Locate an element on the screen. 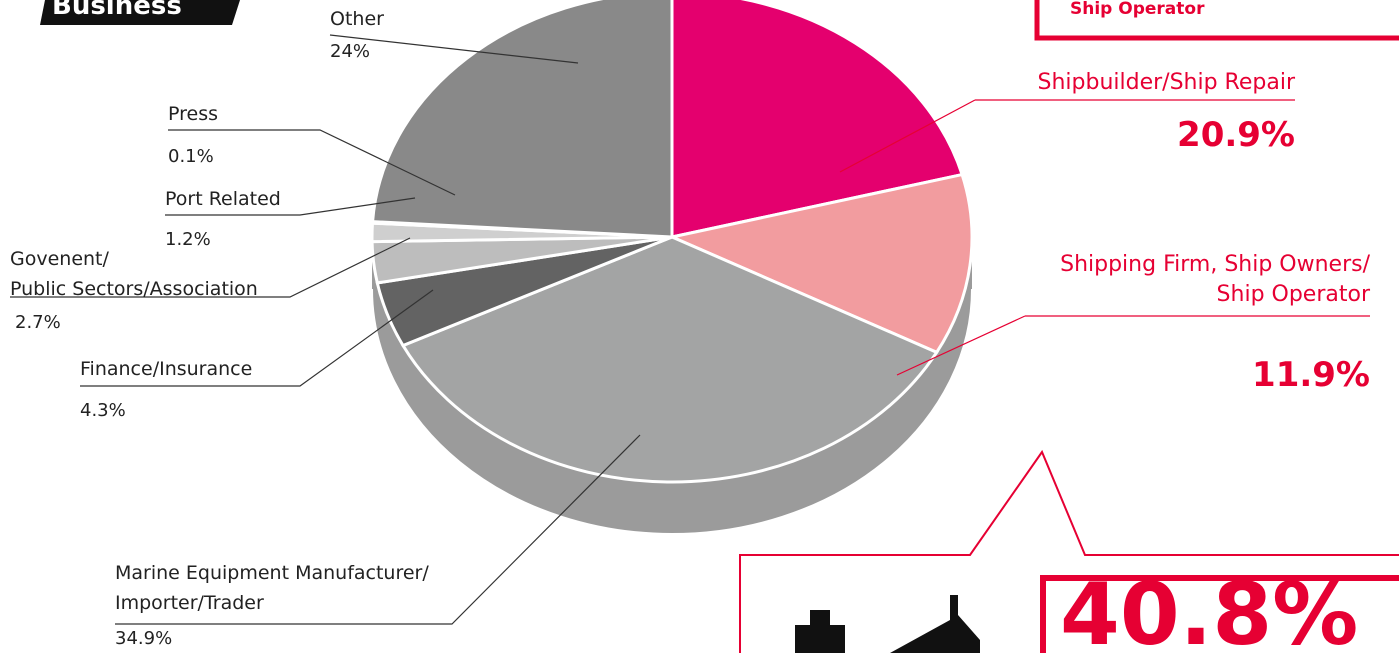 The image size is (1399, 670). value-label: 2.7% is located at coordinates (38, 322).